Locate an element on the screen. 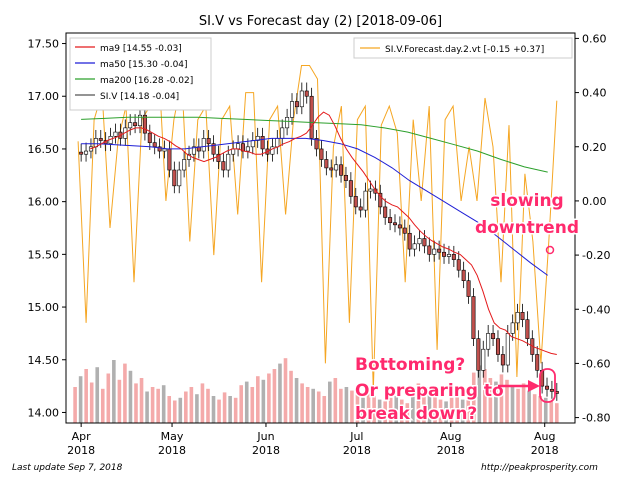  legend-left-box is located at coordinates (140, 74).